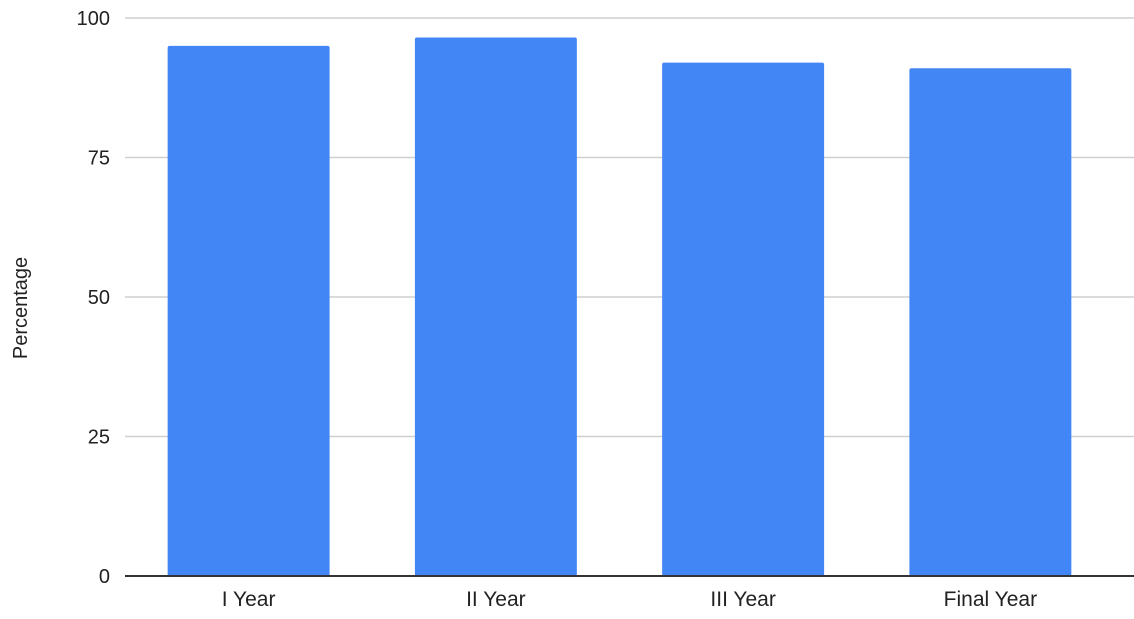  I want to click on y-tick-label: 50, so click(99, 298).